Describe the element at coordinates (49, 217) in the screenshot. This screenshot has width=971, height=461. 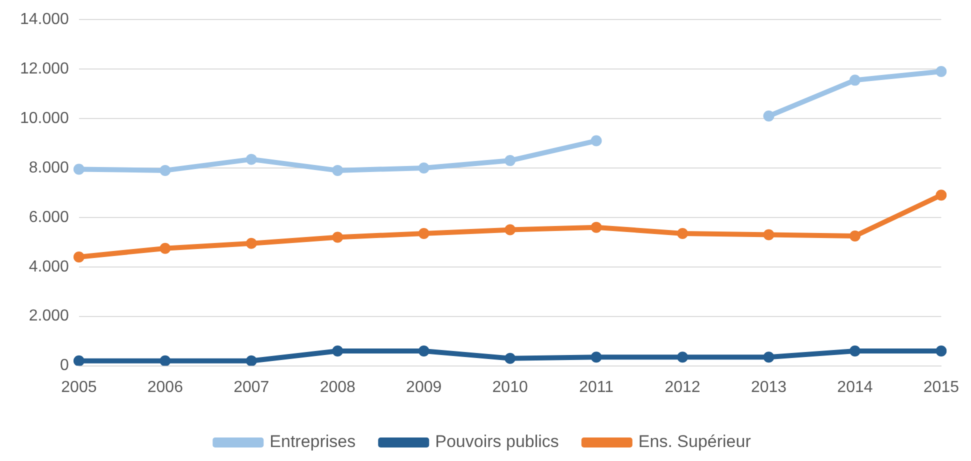
I see `y-tick-label: 6.000` at that location.